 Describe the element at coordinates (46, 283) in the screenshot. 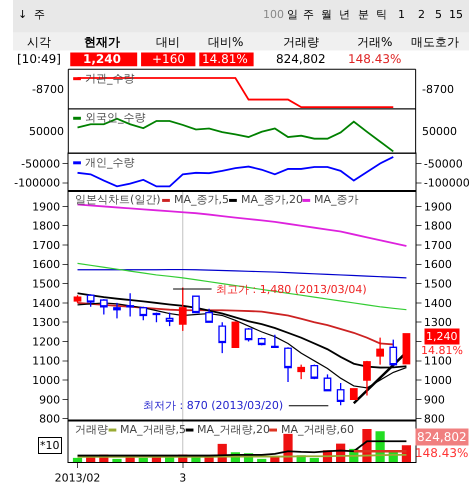

I see `y-tick-label: 1500` at that location.